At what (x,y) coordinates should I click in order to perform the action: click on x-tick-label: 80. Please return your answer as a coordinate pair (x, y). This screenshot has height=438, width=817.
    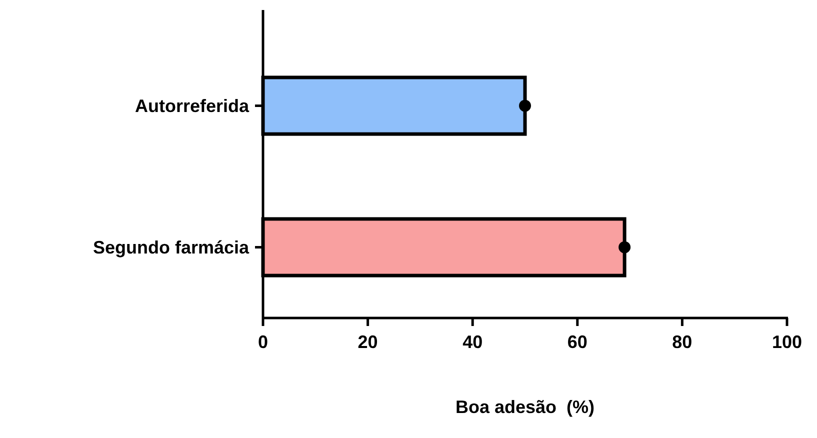
    Looking at the image, I should click on (682, 342).